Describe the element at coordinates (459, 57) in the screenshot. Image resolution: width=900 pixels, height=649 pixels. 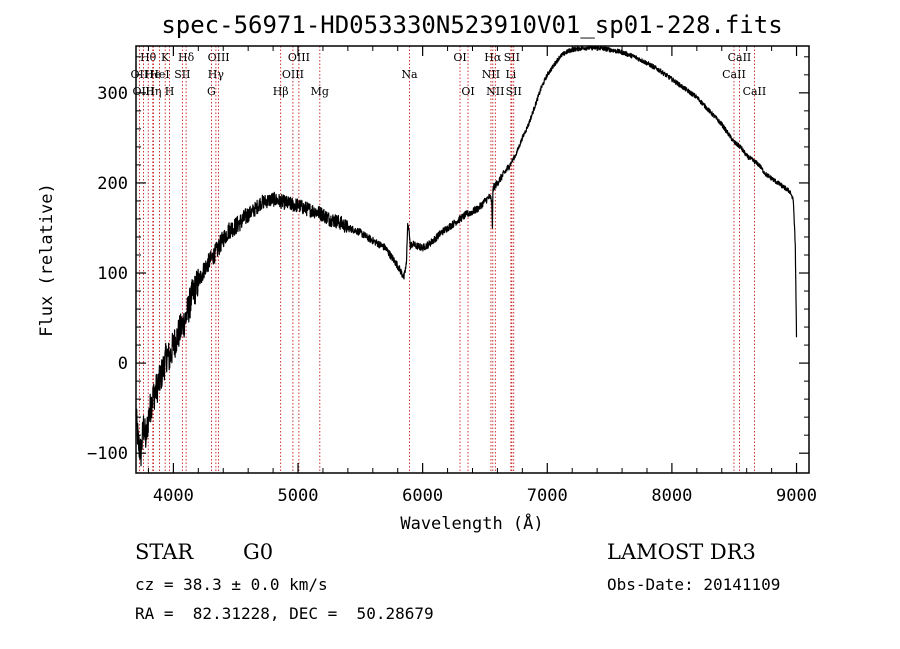
I see `line-marker-label-18: OI` at that location.